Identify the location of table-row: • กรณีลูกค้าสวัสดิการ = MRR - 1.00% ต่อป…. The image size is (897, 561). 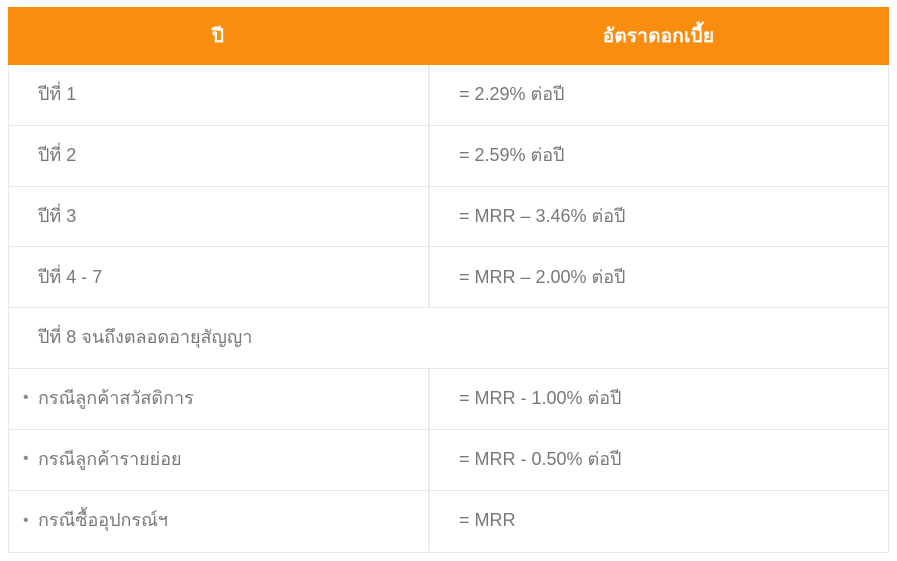
(448, 399).